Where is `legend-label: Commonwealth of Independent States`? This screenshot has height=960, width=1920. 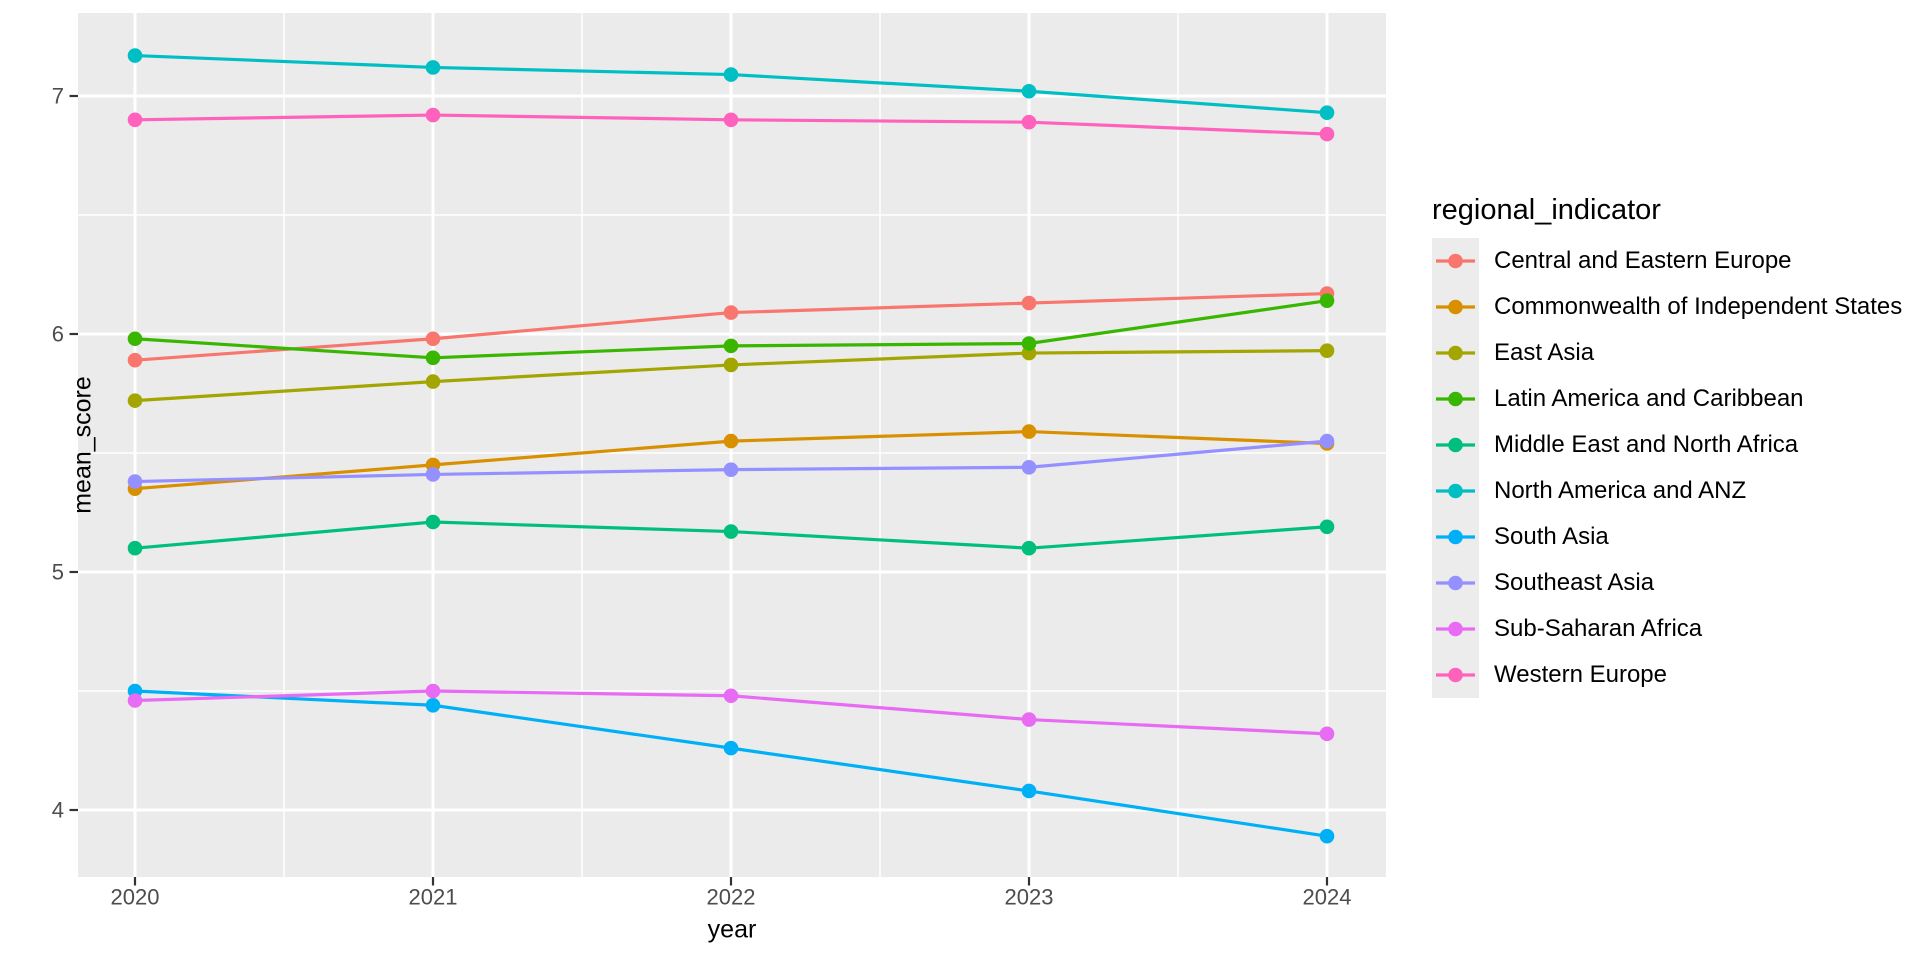
legend-label: Commonwealth of Independent States is located at coordinates (1698, 306).